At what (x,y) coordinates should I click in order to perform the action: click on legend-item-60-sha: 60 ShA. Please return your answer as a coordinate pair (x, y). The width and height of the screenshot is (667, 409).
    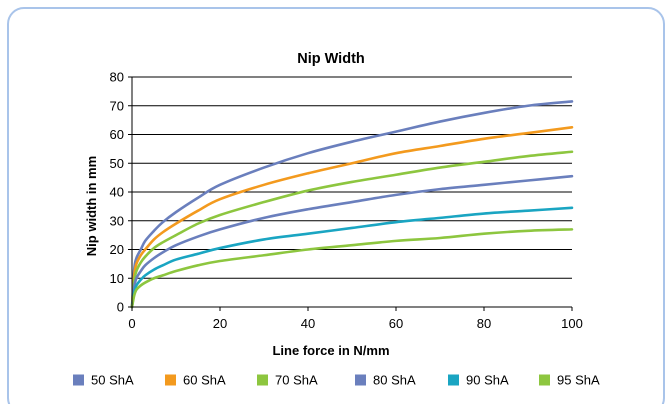
    Looking at the image, I should click on (195, 380).